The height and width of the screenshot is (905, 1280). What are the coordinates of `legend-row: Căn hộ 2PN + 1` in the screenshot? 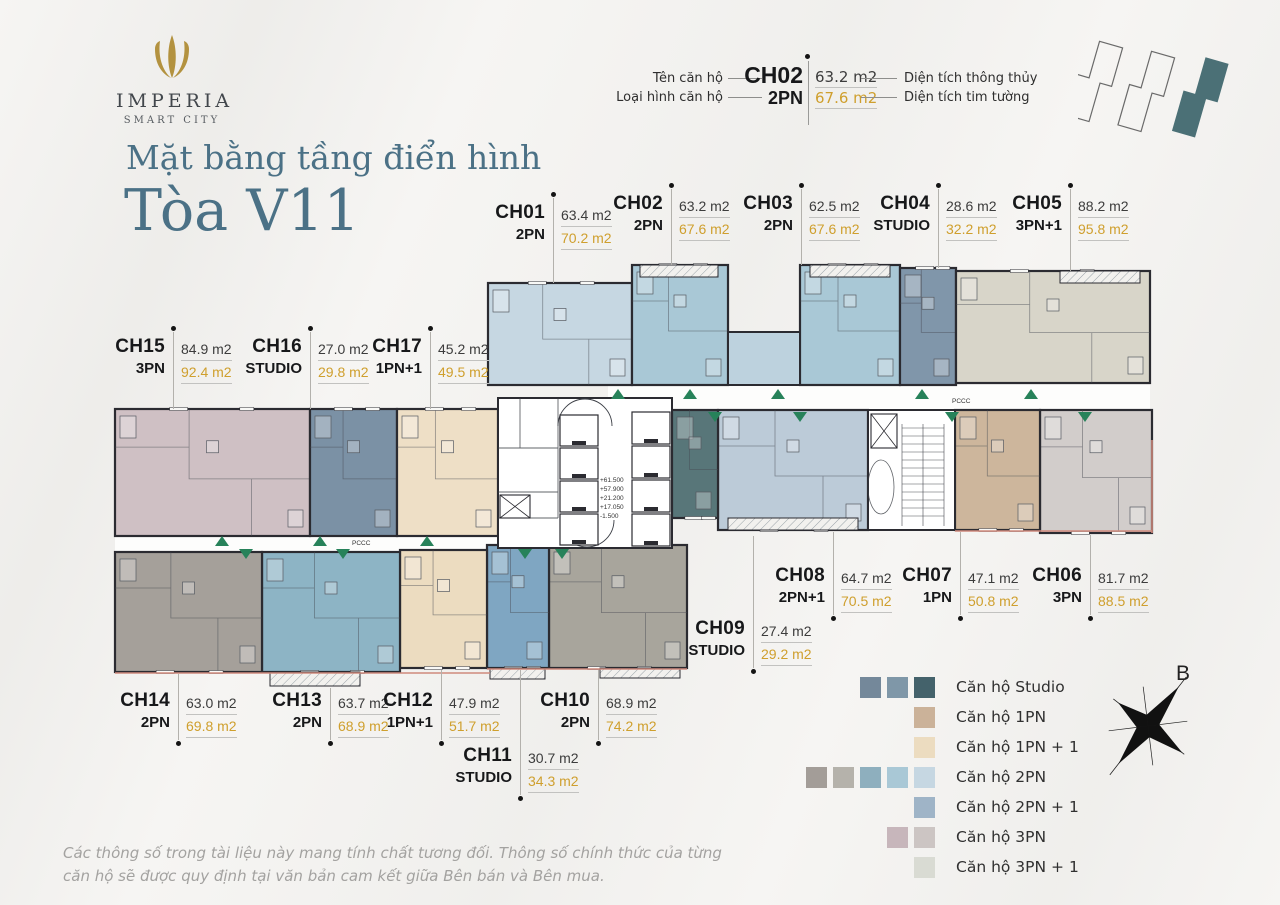 It's located at (884, 807).